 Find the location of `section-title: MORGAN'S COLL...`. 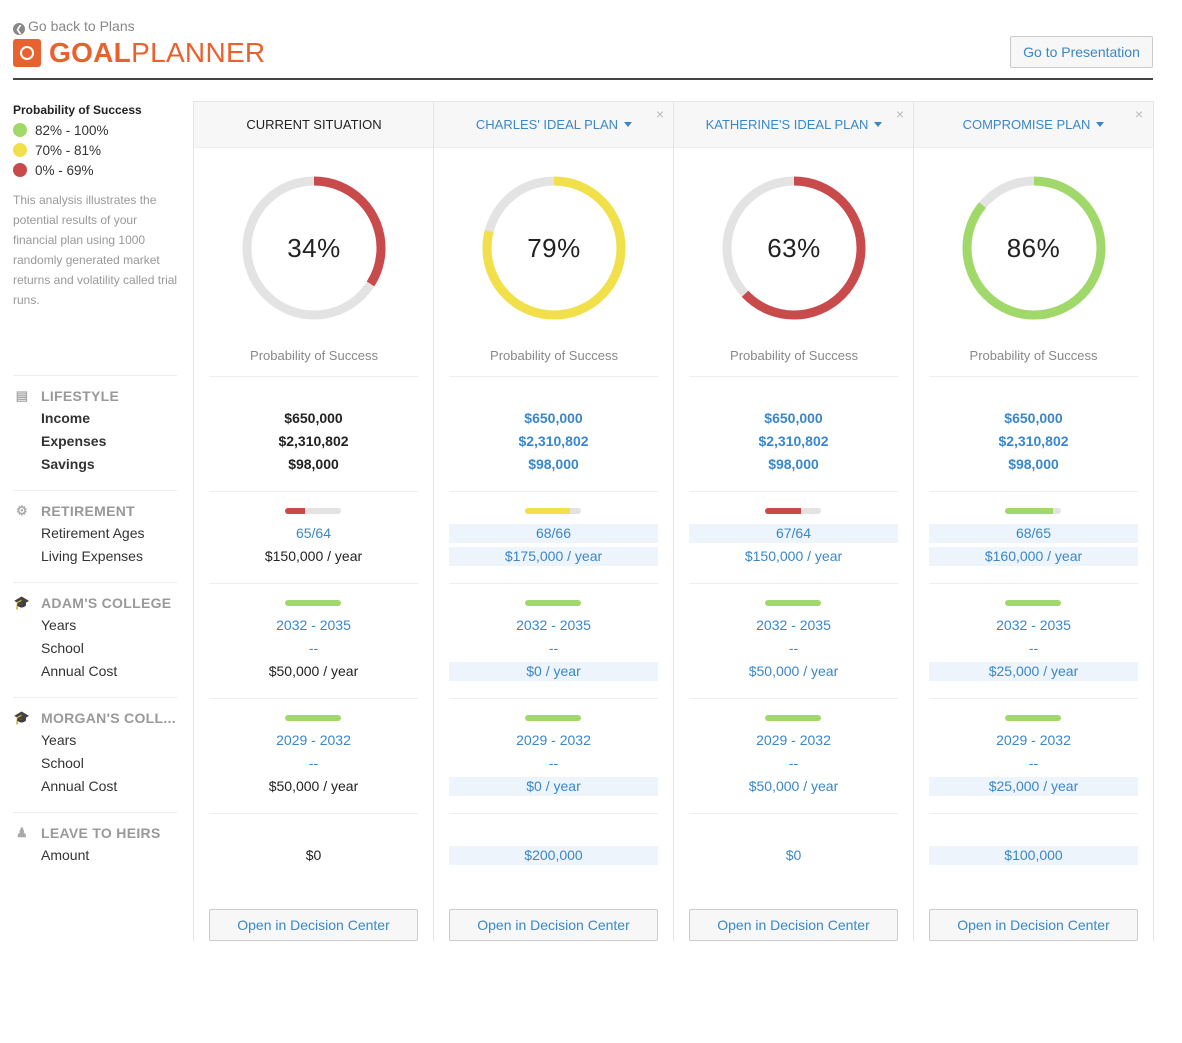

section-title: MORGAN'S COLL... is located at coordinates (108, 717).